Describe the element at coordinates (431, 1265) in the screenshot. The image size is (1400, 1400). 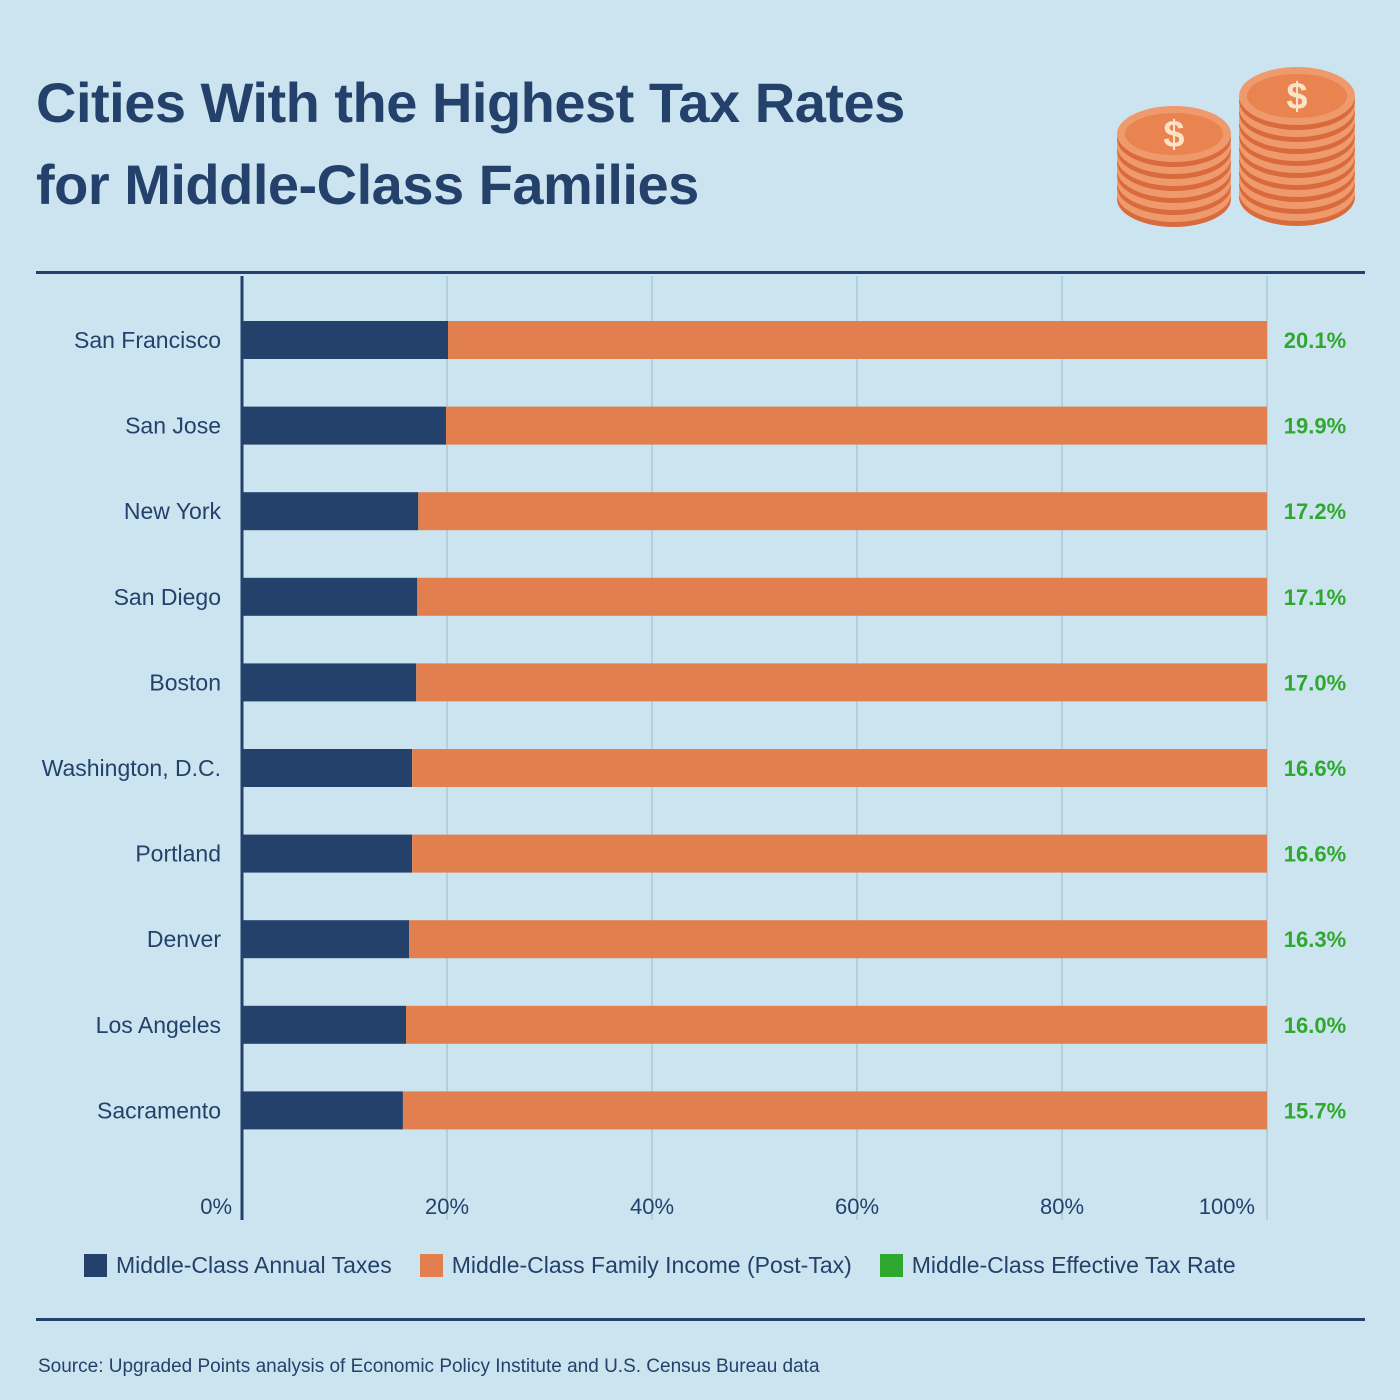
I see `legend-swatch-income` at that location.